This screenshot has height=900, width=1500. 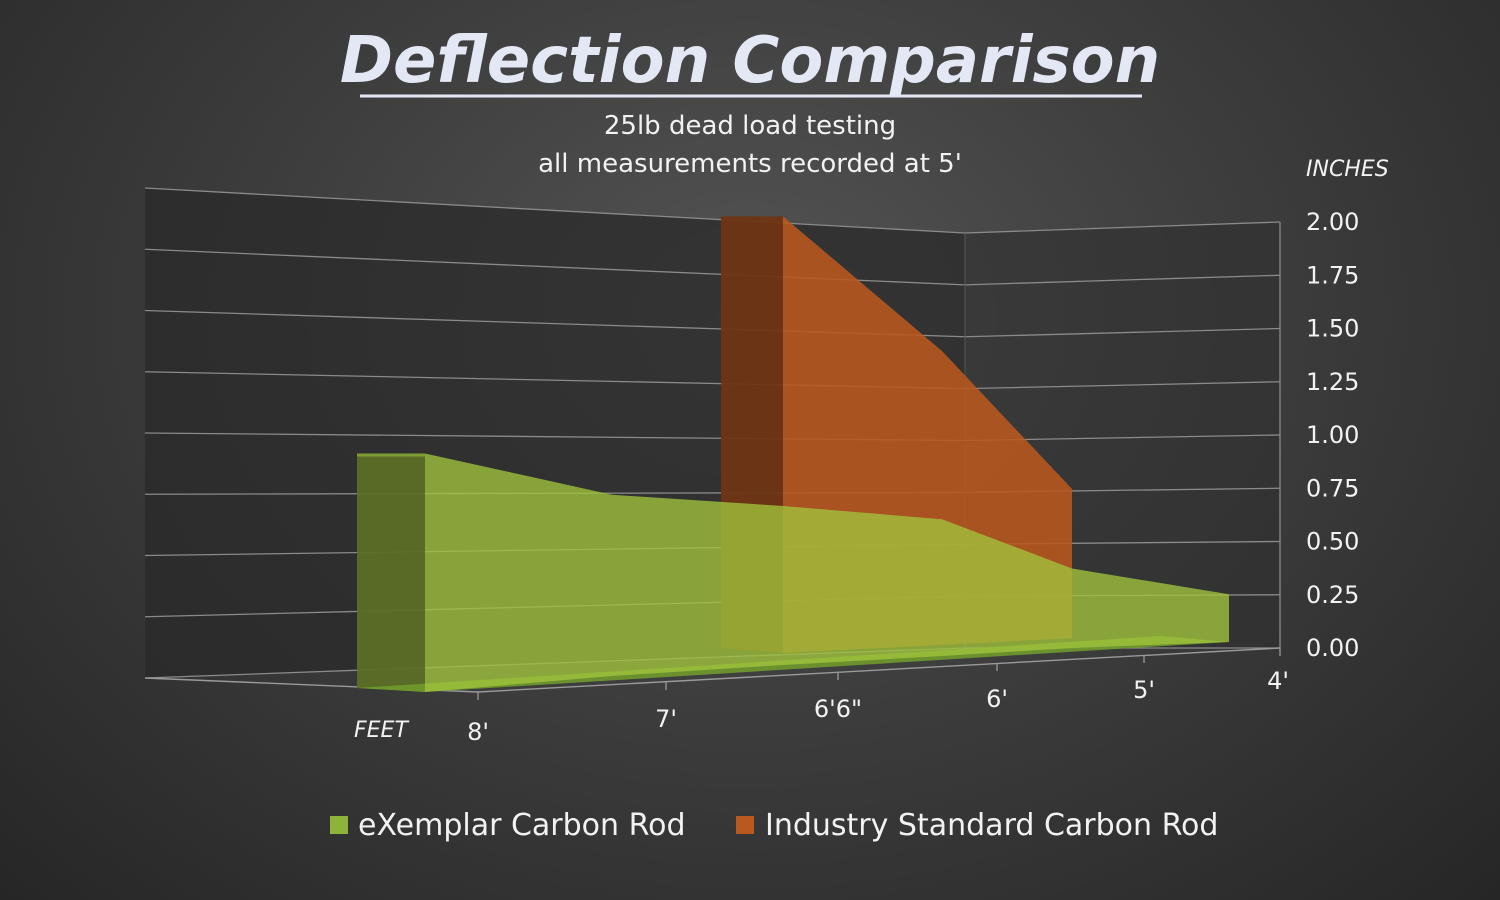 What do you see at coordinates (997, 699) in the screenshot?
I see `x-tick-label: 6'` at bounding box center [997, 699].